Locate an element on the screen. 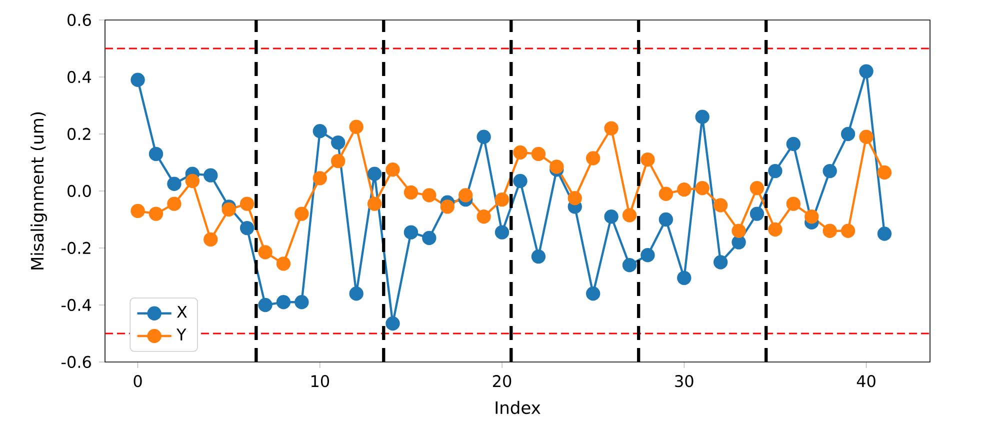 The image size is (999, 440). x-tick-label: 40 is located at coordinates (866, 381).